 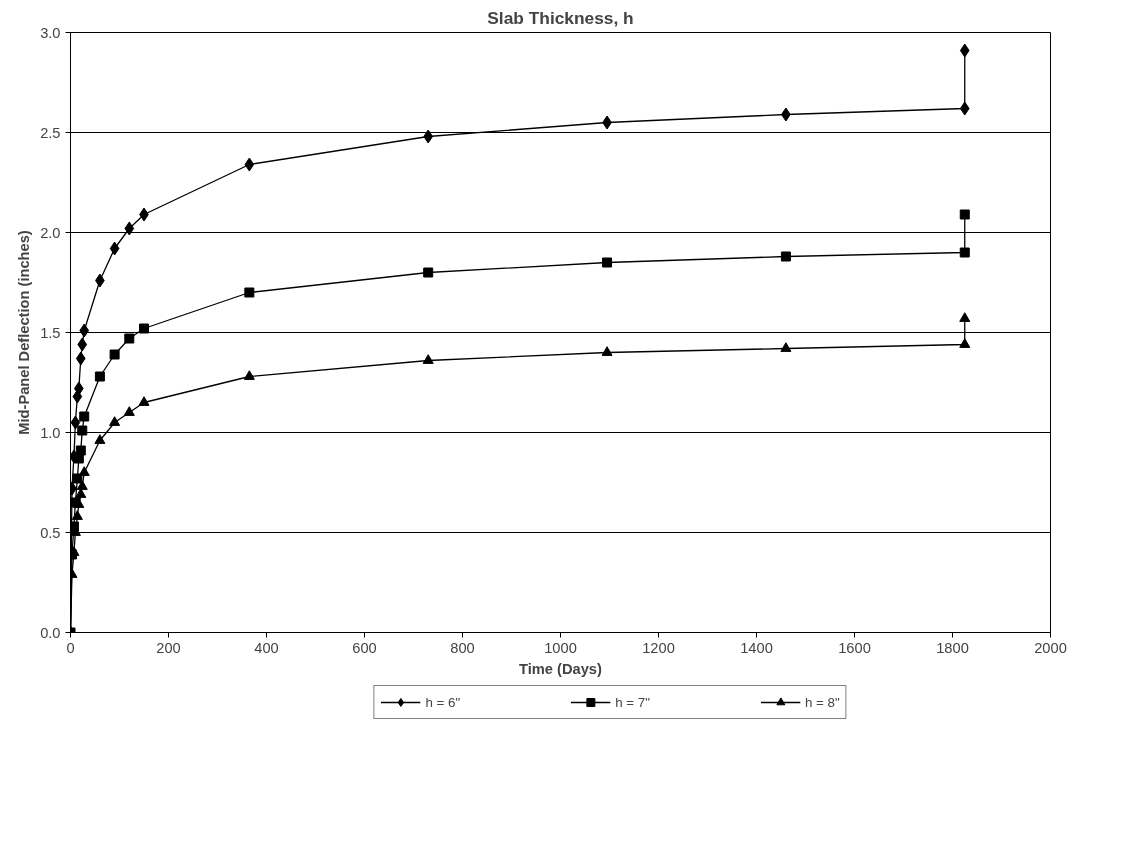 I want to click on y-tick-label: 0.5, so click(x=50, y=532).